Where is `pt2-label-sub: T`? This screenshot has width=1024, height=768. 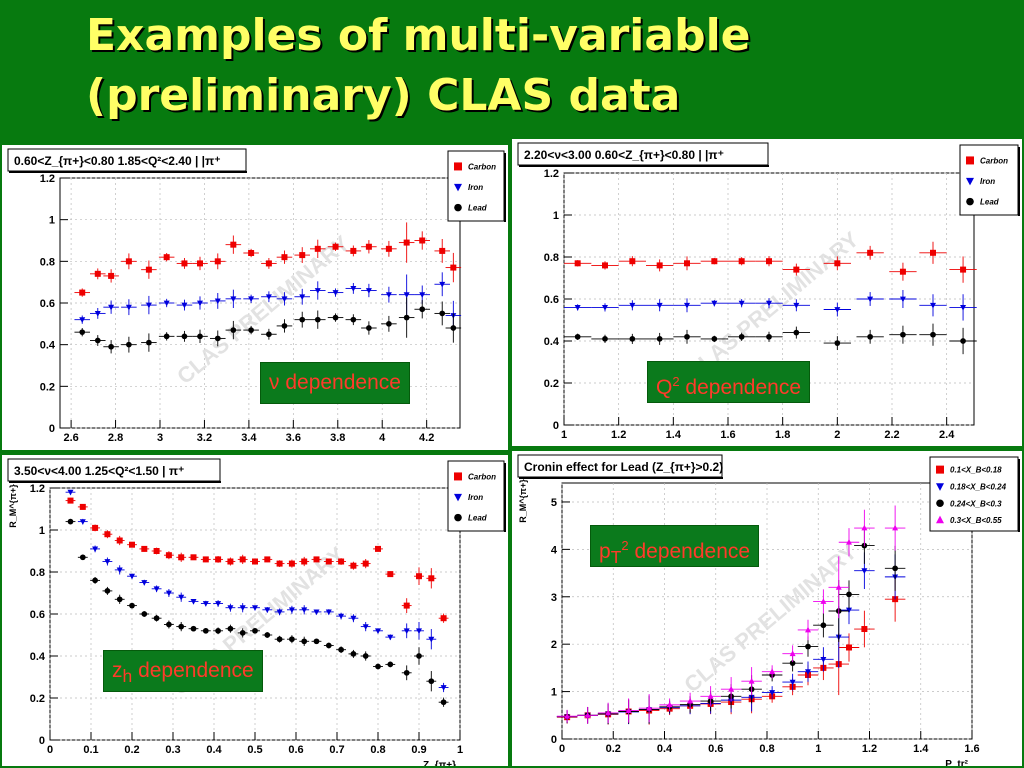 pt2-label-sub: T is located at coordinates (616, 557).